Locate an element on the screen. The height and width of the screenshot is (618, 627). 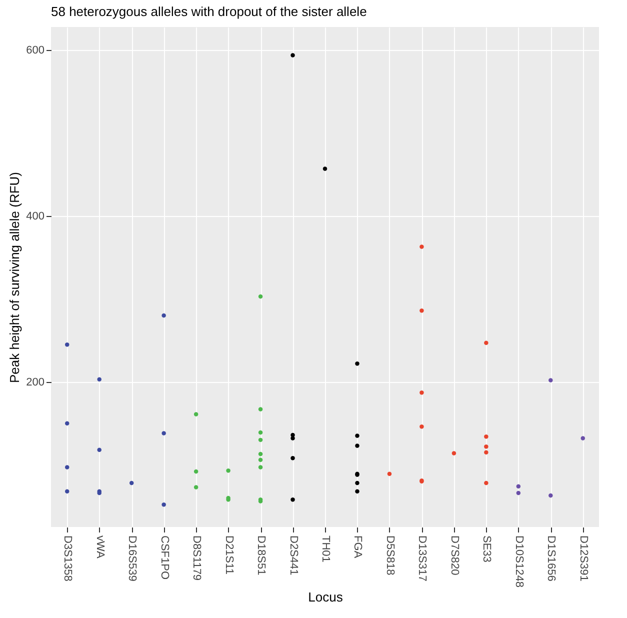
x-tick-label: D18S51 is located at coordinates (261, 556).